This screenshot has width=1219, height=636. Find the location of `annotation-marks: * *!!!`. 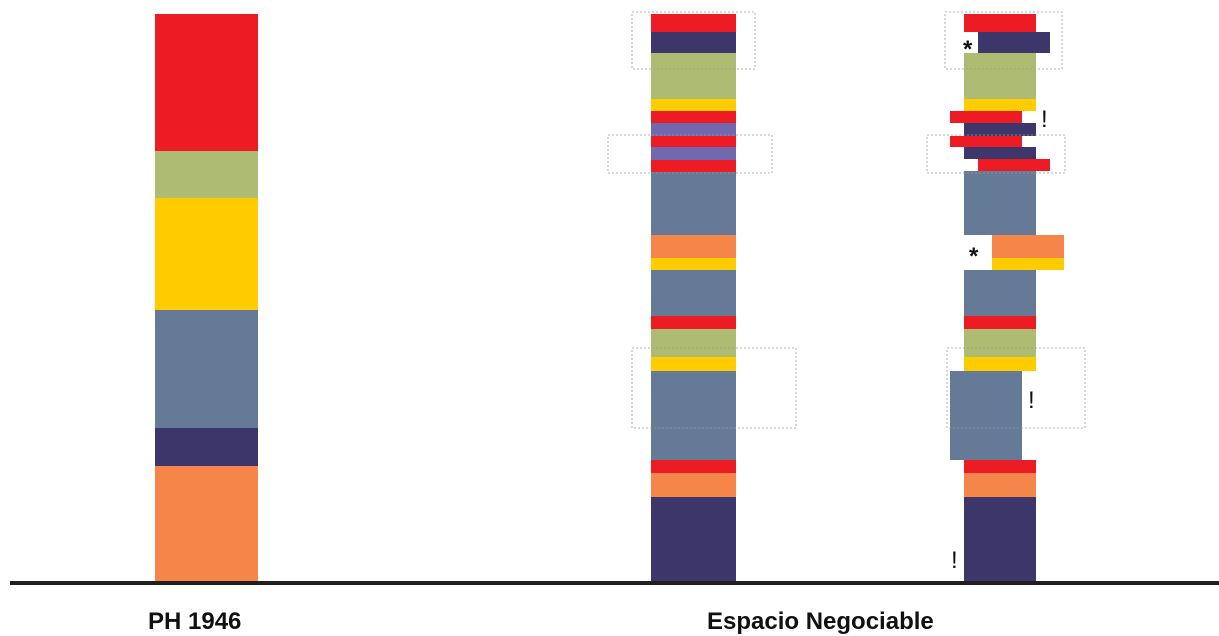

annotation-marks: * *!!! is located at coordinates (999, 305).